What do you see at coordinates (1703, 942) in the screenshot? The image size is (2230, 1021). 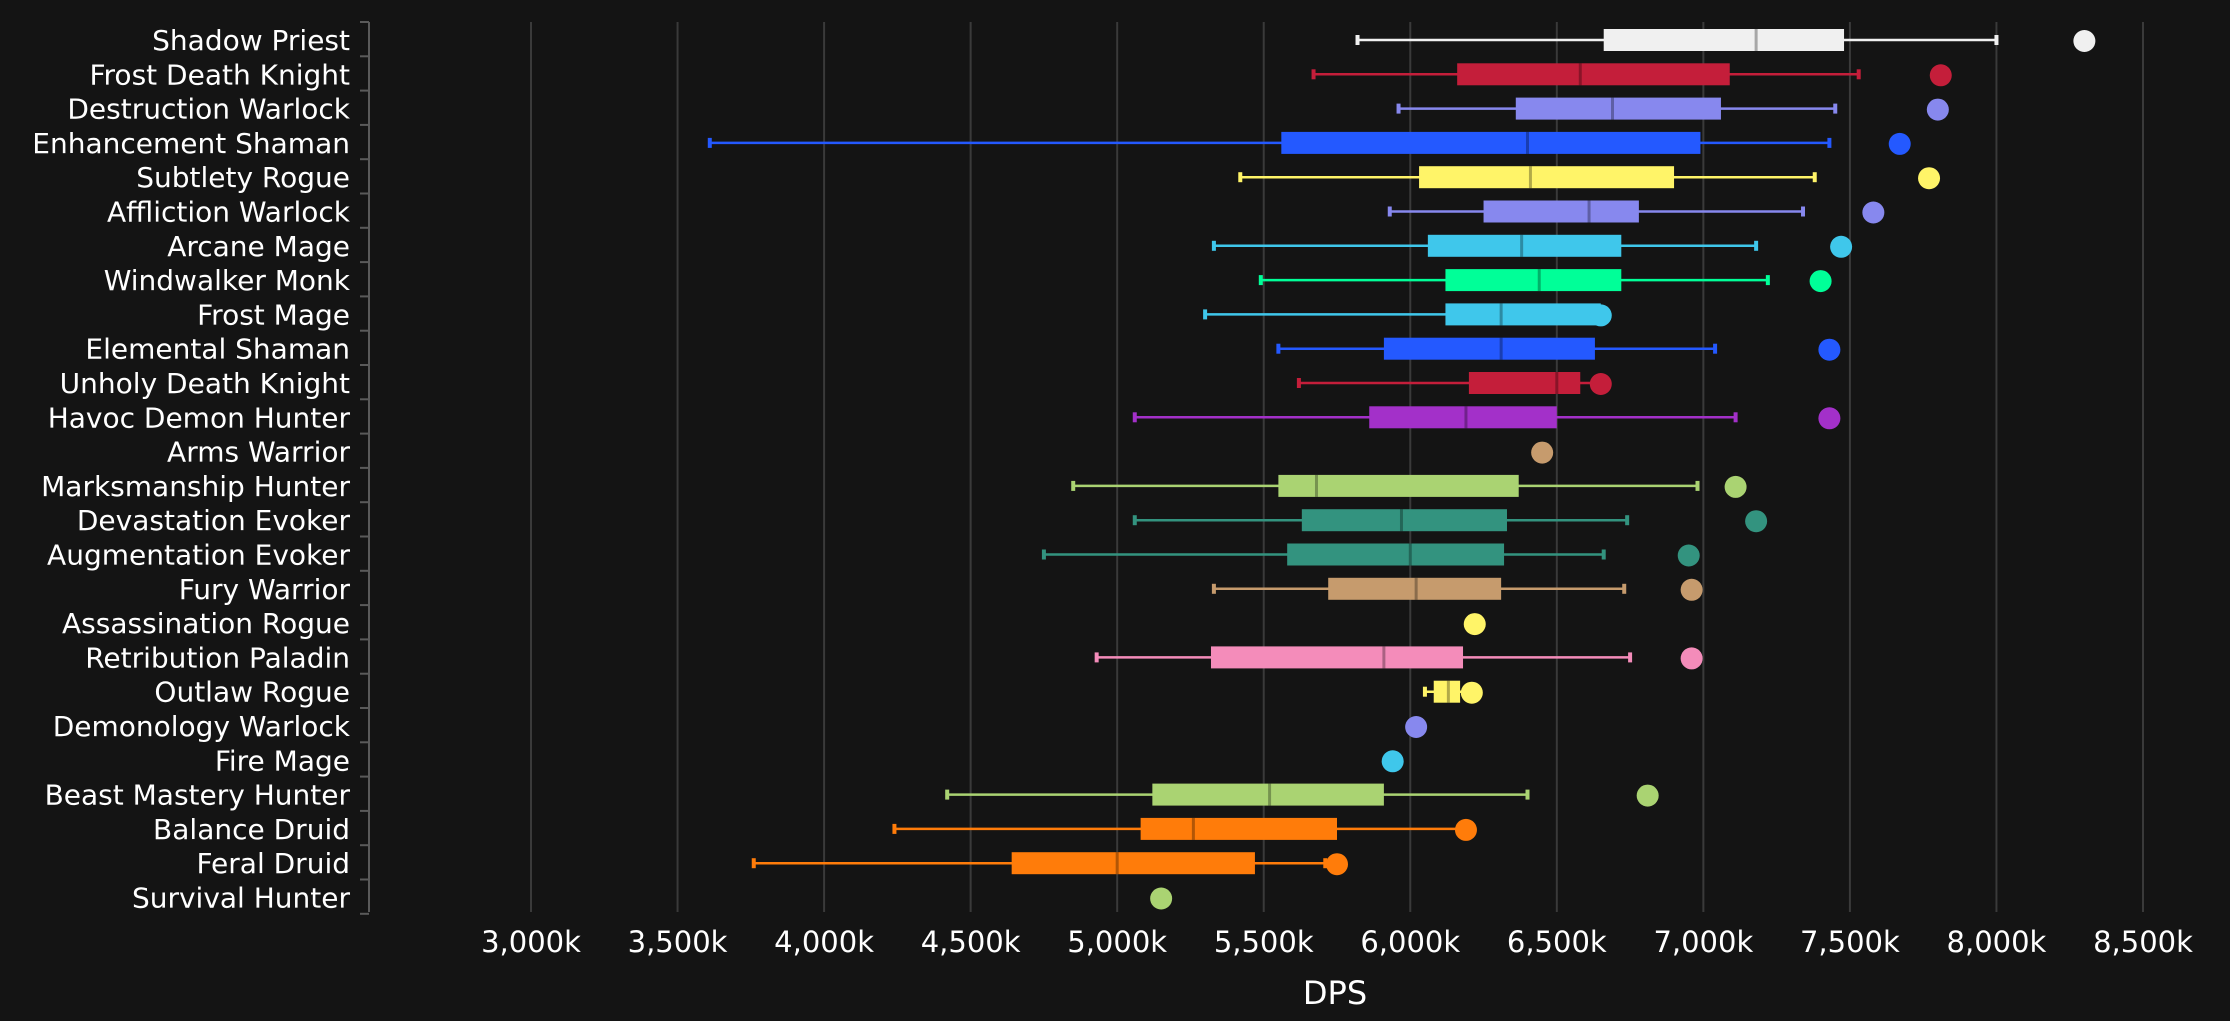 I see `x-tick-label: 7,000k` at bounding box center [1703, 942].